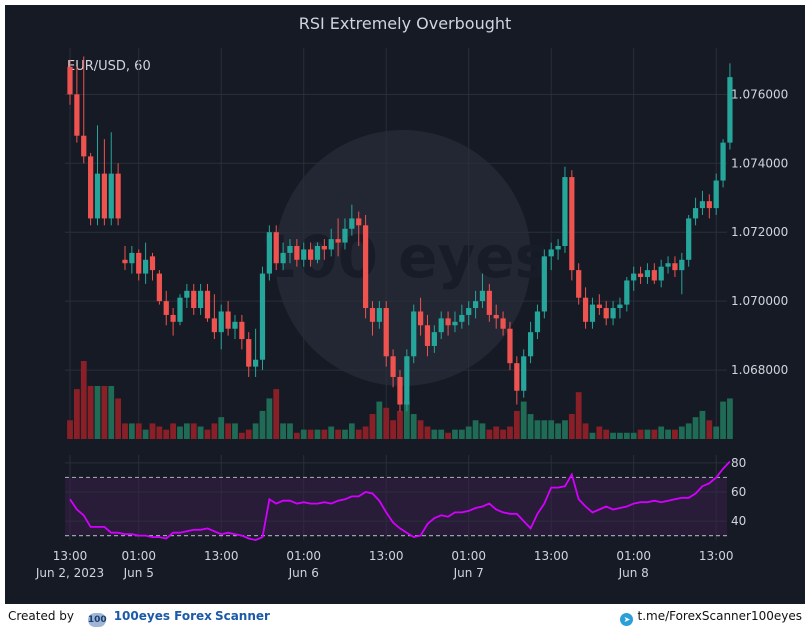  What do you see at coordinates (719, 616) in the screenshot?
I see `telegram-link: t.me/ForexScanner100eyes` at bounding box center [719, 616].